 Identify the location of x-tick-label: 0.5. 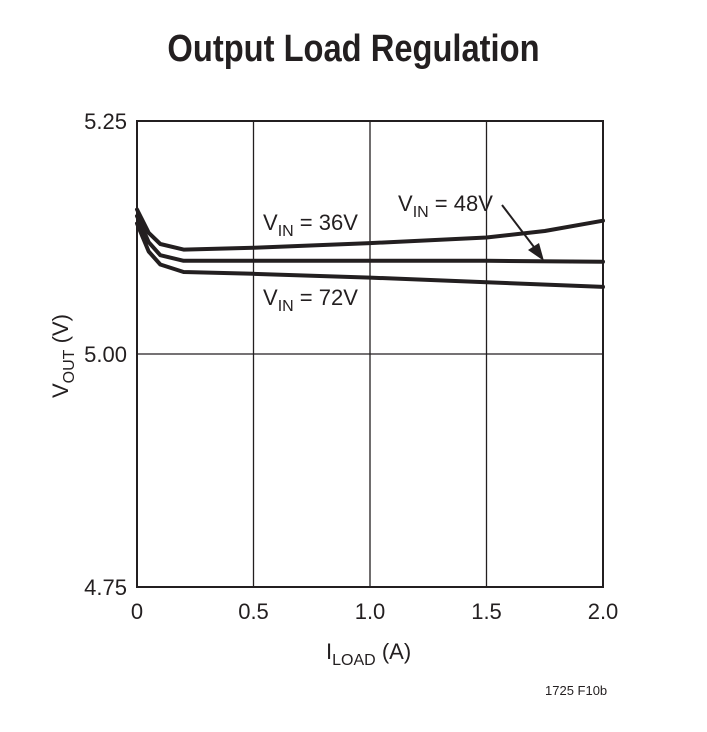
(253, 611).